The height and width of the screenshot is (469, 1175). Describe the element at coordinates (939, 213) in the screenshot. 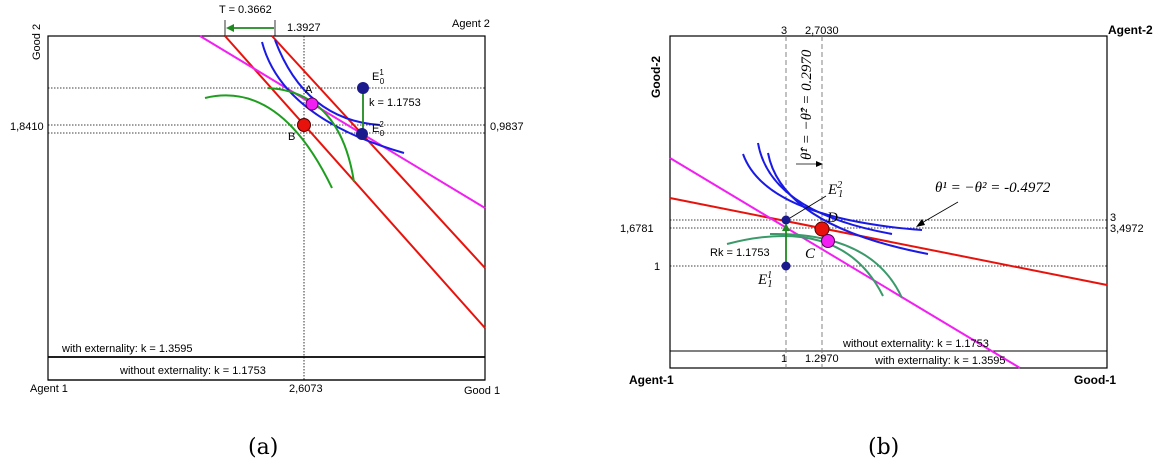

I see `theta-arrow` at that location.